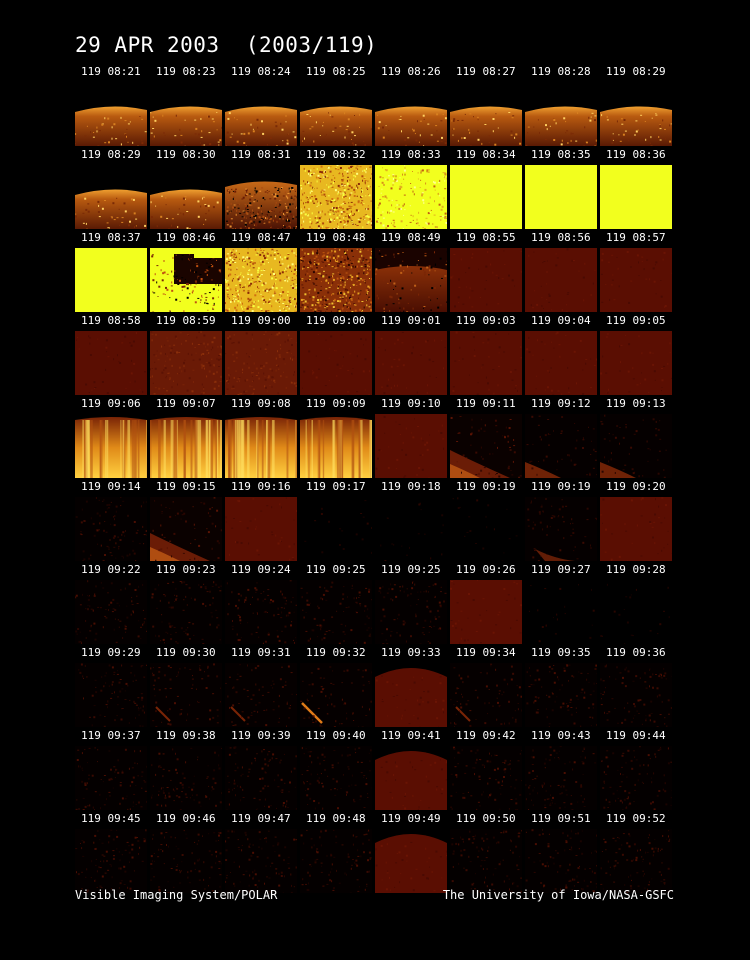 Image resolution: width=750 pixels, height=960 pixels. I want to click on frame-cell: 119 08:24, so click(261, 104).